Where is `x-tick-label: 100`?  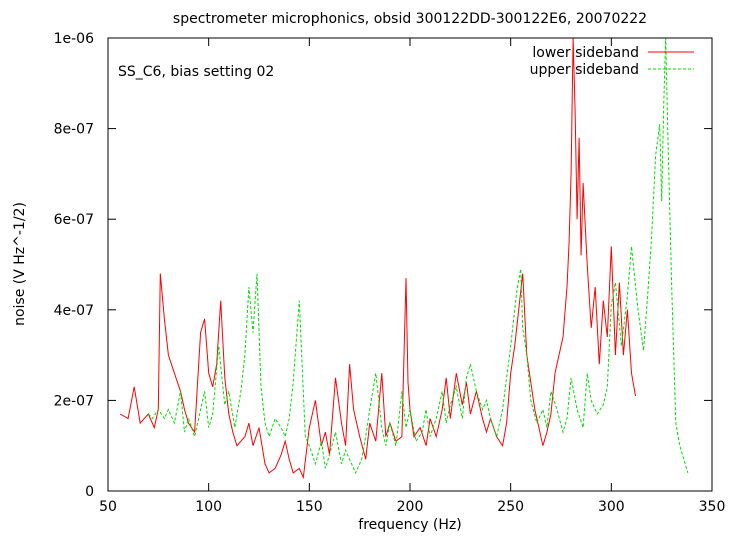
x-tick-label: 100 is located at coordinates (208, 507).